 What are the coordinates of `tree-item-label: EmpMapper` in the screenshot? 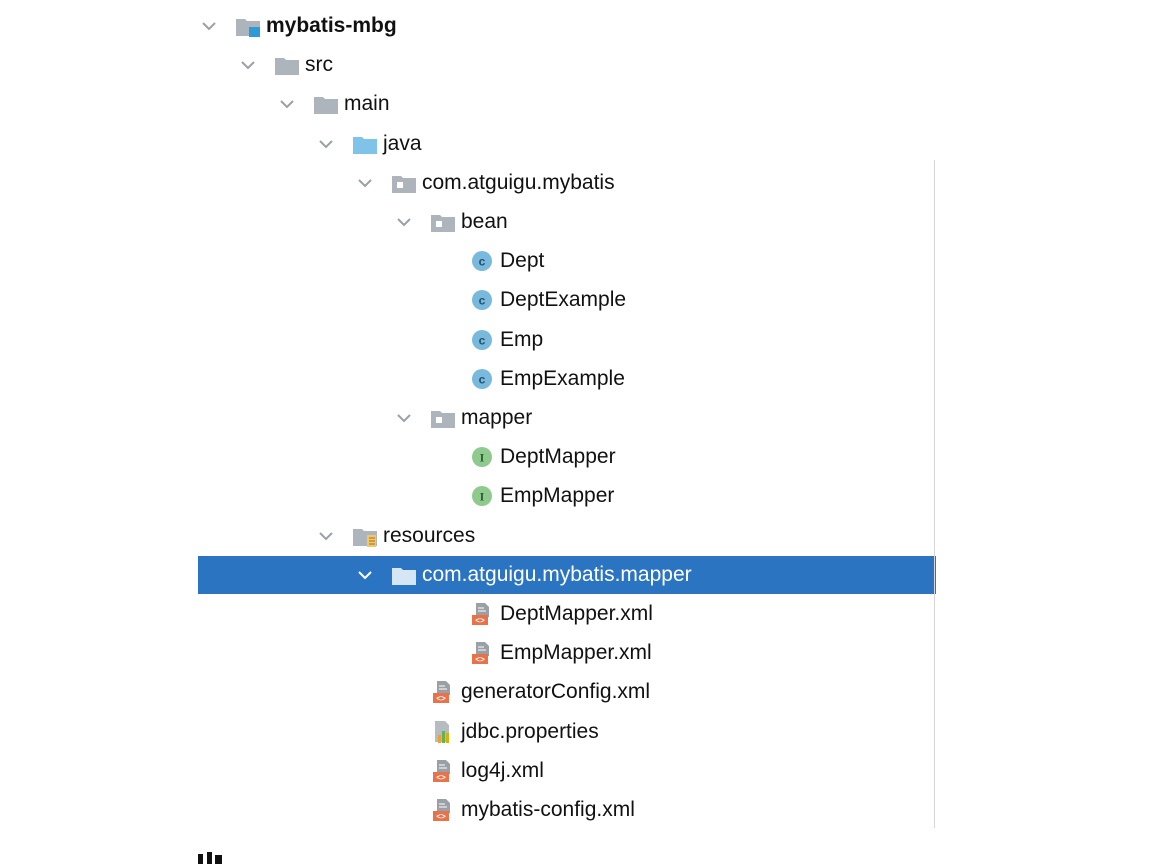 It's located at (557, 496).